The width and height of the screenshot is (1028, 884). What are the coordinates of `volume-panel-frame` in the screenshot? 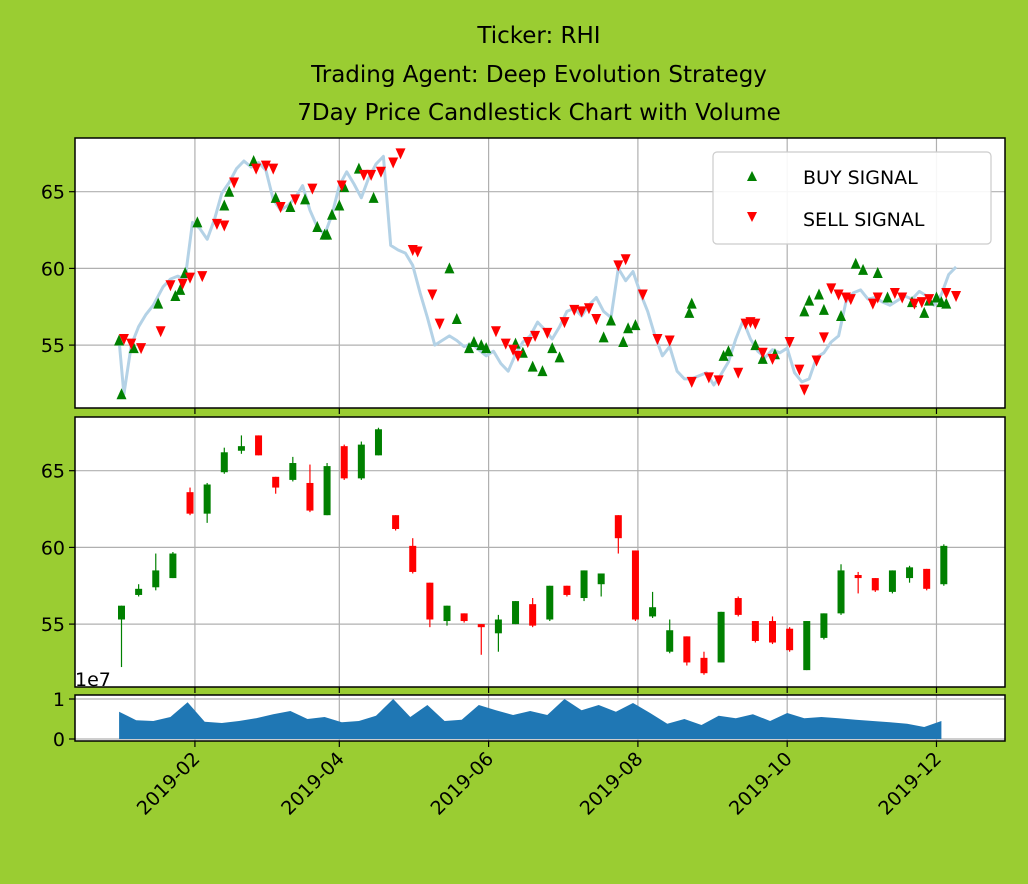 It's located at (540, 718).